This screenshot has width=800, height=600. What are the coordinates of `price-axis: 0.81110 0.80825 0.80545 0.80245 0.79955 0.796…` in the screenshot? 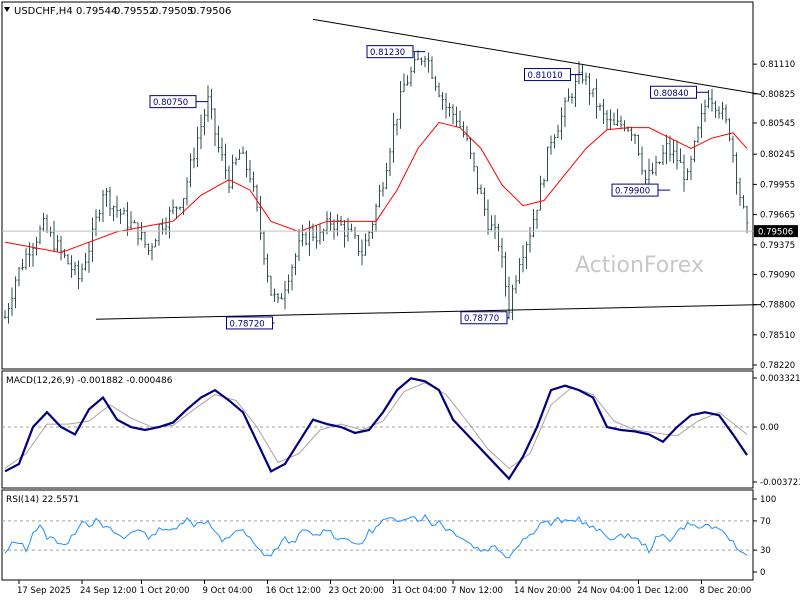 It's located at (774, 215).